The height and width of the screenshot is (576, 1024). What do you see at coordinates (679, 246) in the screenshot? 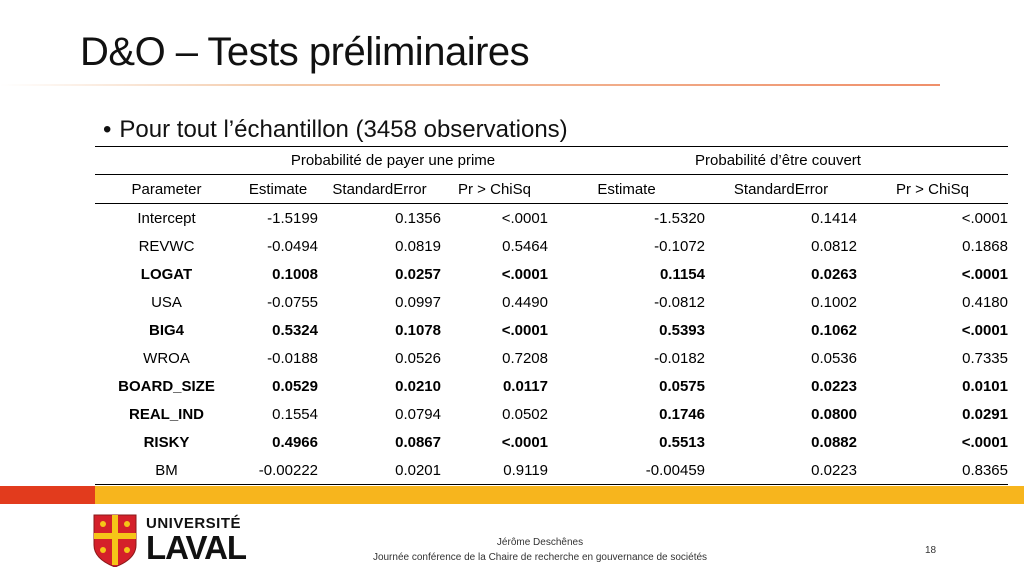
I see `row-cell: -0.1072` at bounding box center [679, 246].